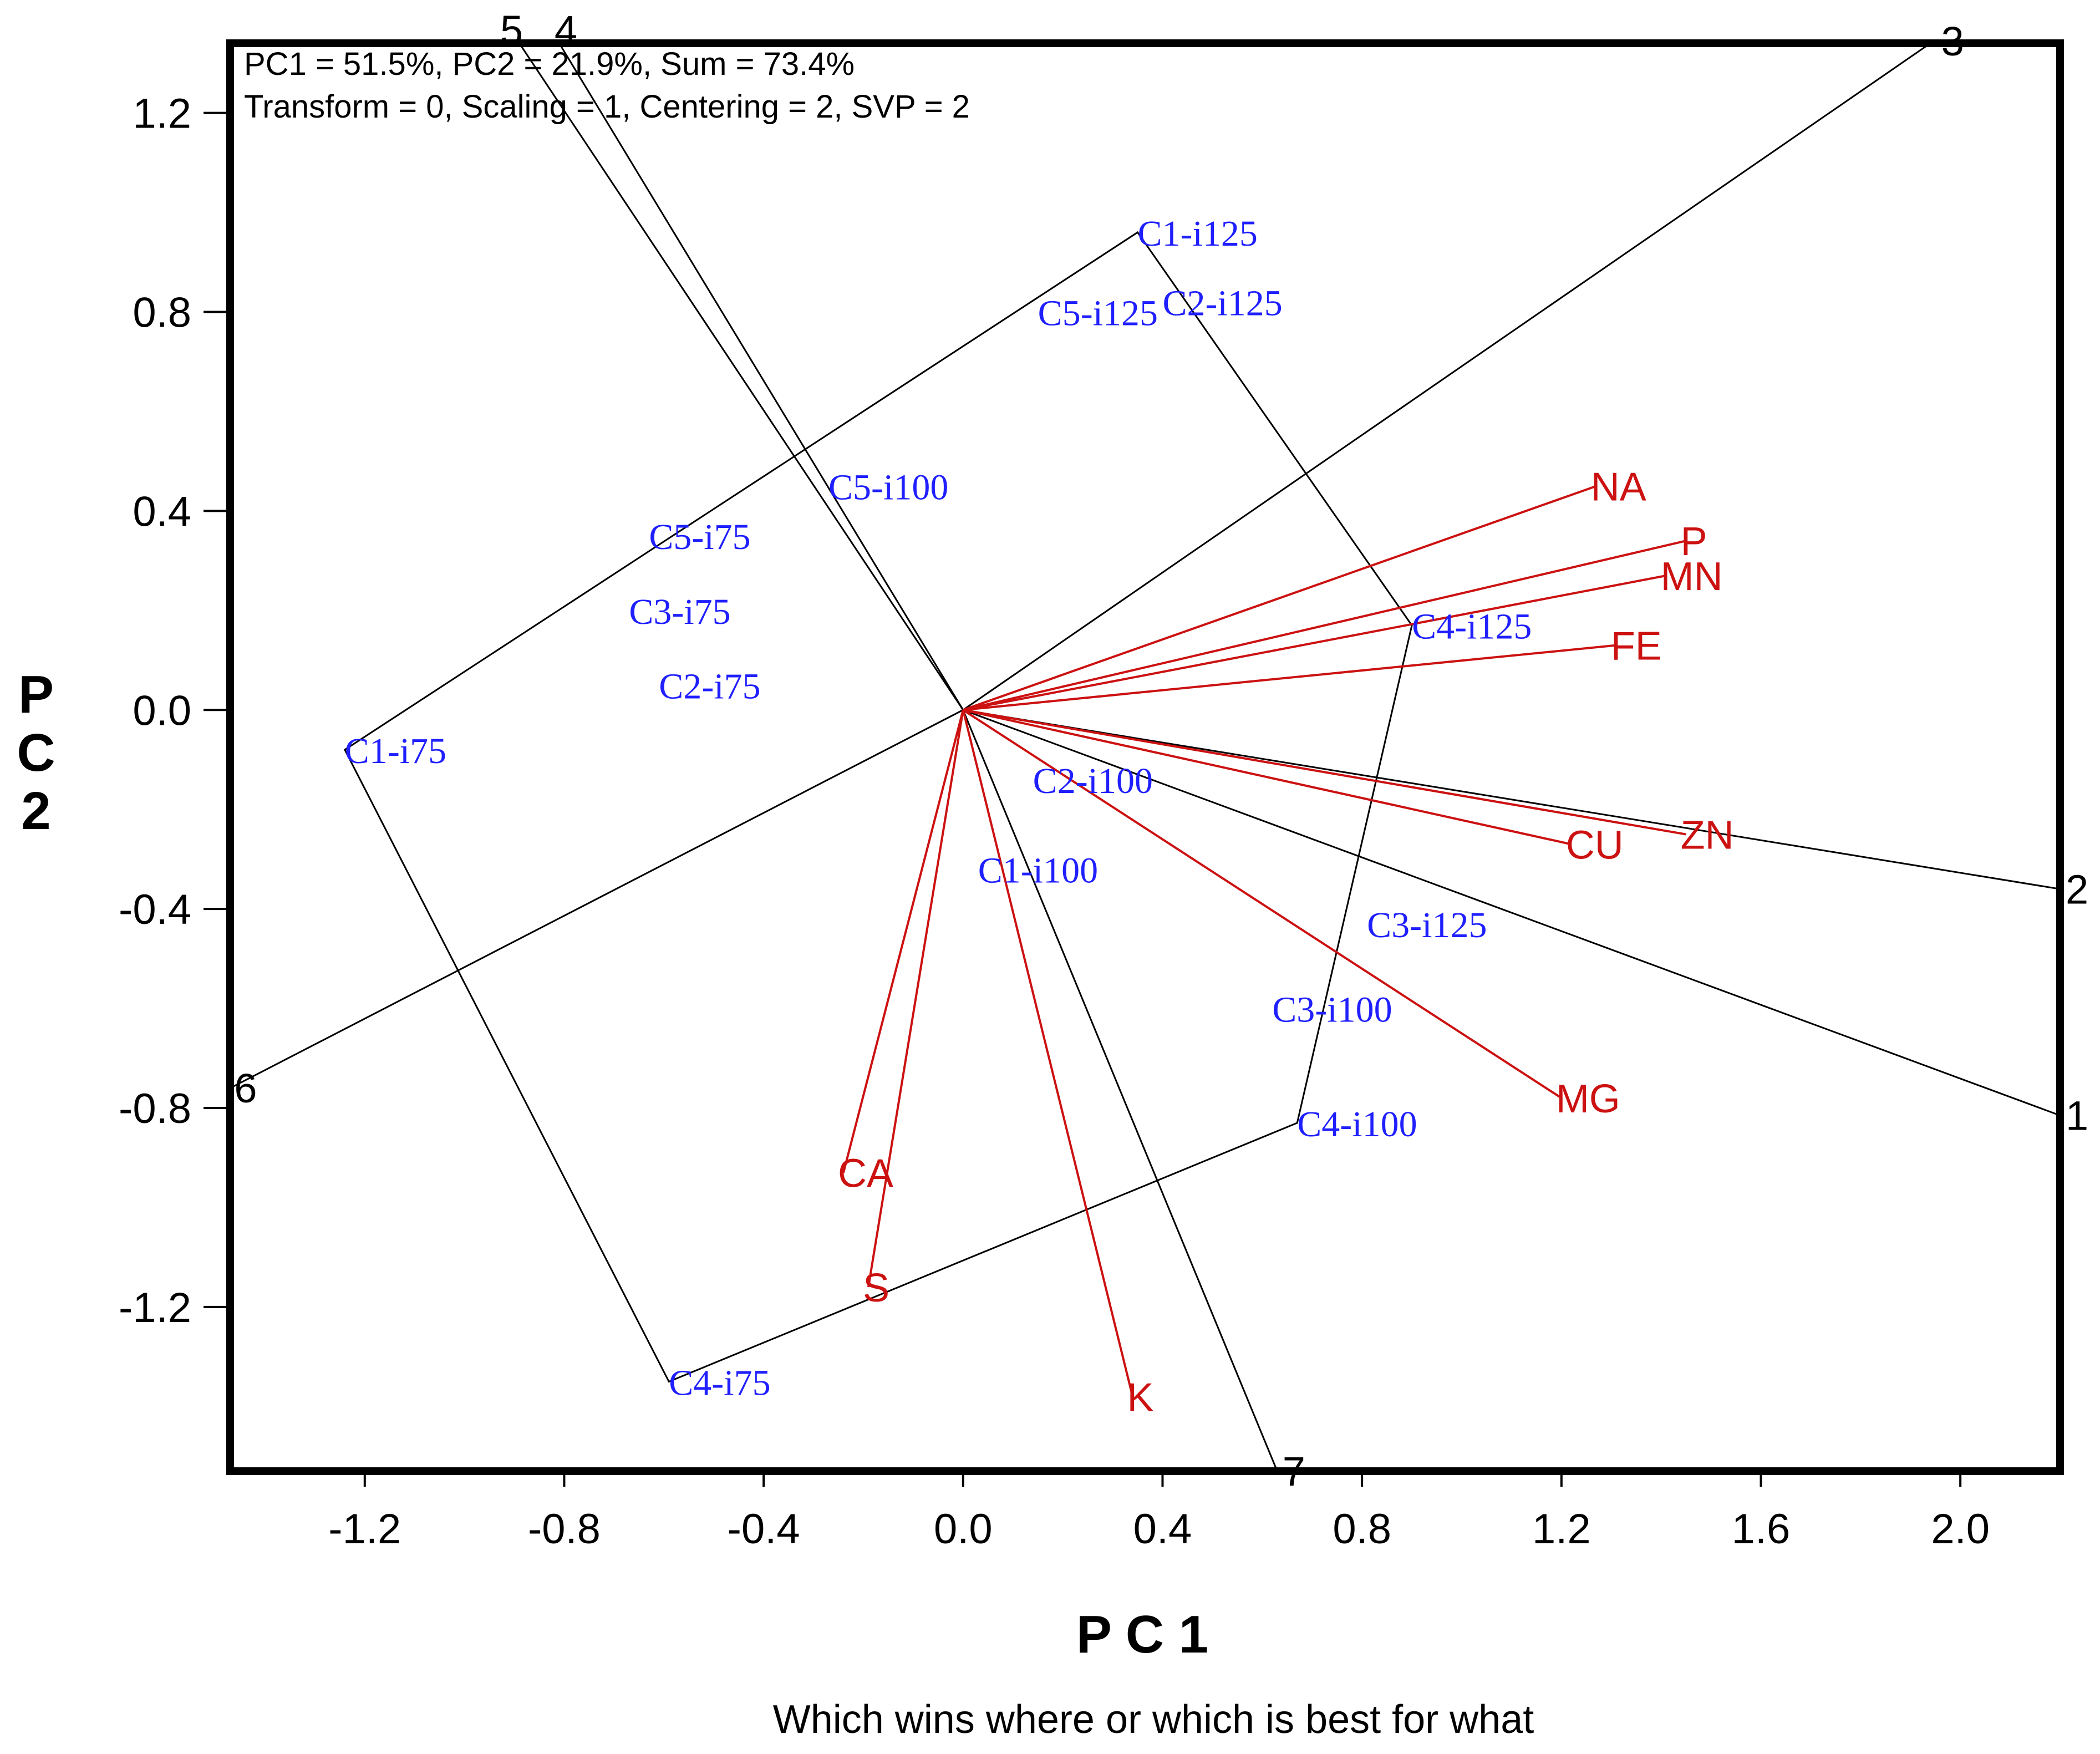 The width and height of the screenshot is (2100, 1754). I want to click on sector-label-2: 2, so click(2077, 889).